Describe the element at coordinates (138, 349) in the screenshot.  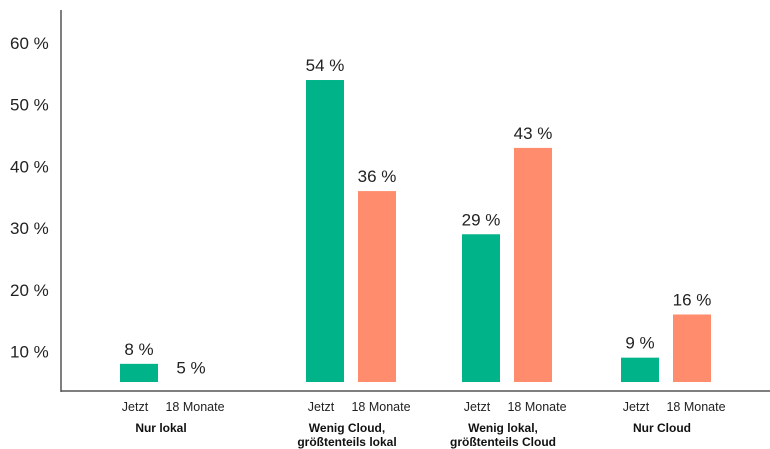
I see `value-label: 8 %` at that location.